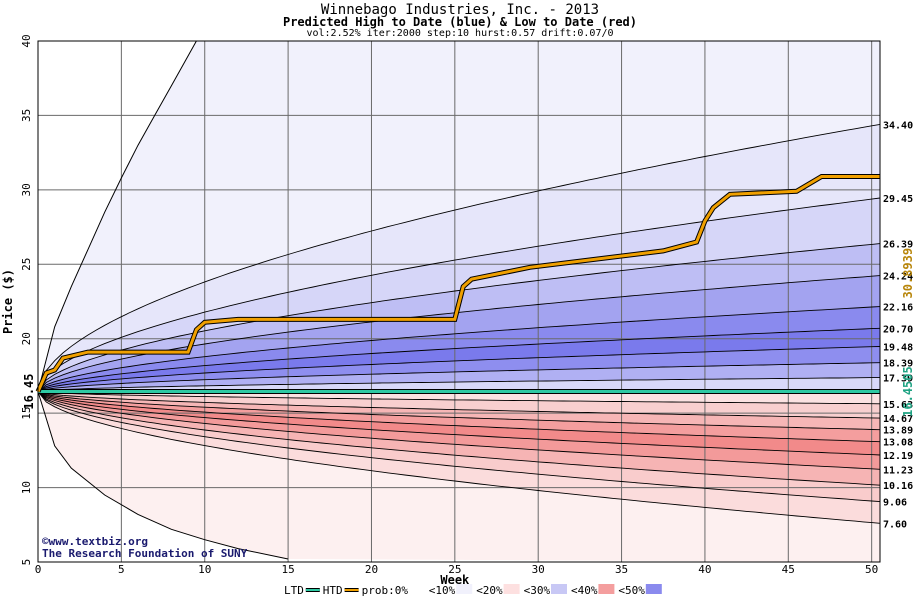 The image size is (920, 600). What do you see at coordinates (287, 569) in the screenshot?
I see `x-tick-label-15: 15` at bounding box center [287, 569].